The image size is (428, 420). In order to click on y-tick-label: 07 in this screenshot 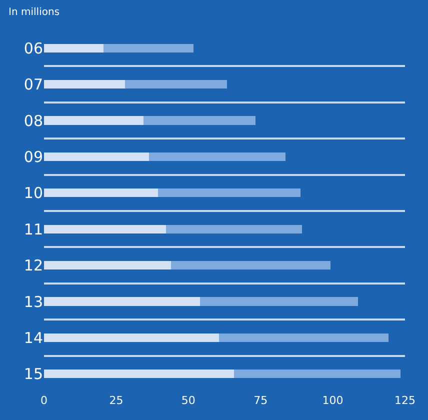, I will do `click(33, 85)`.